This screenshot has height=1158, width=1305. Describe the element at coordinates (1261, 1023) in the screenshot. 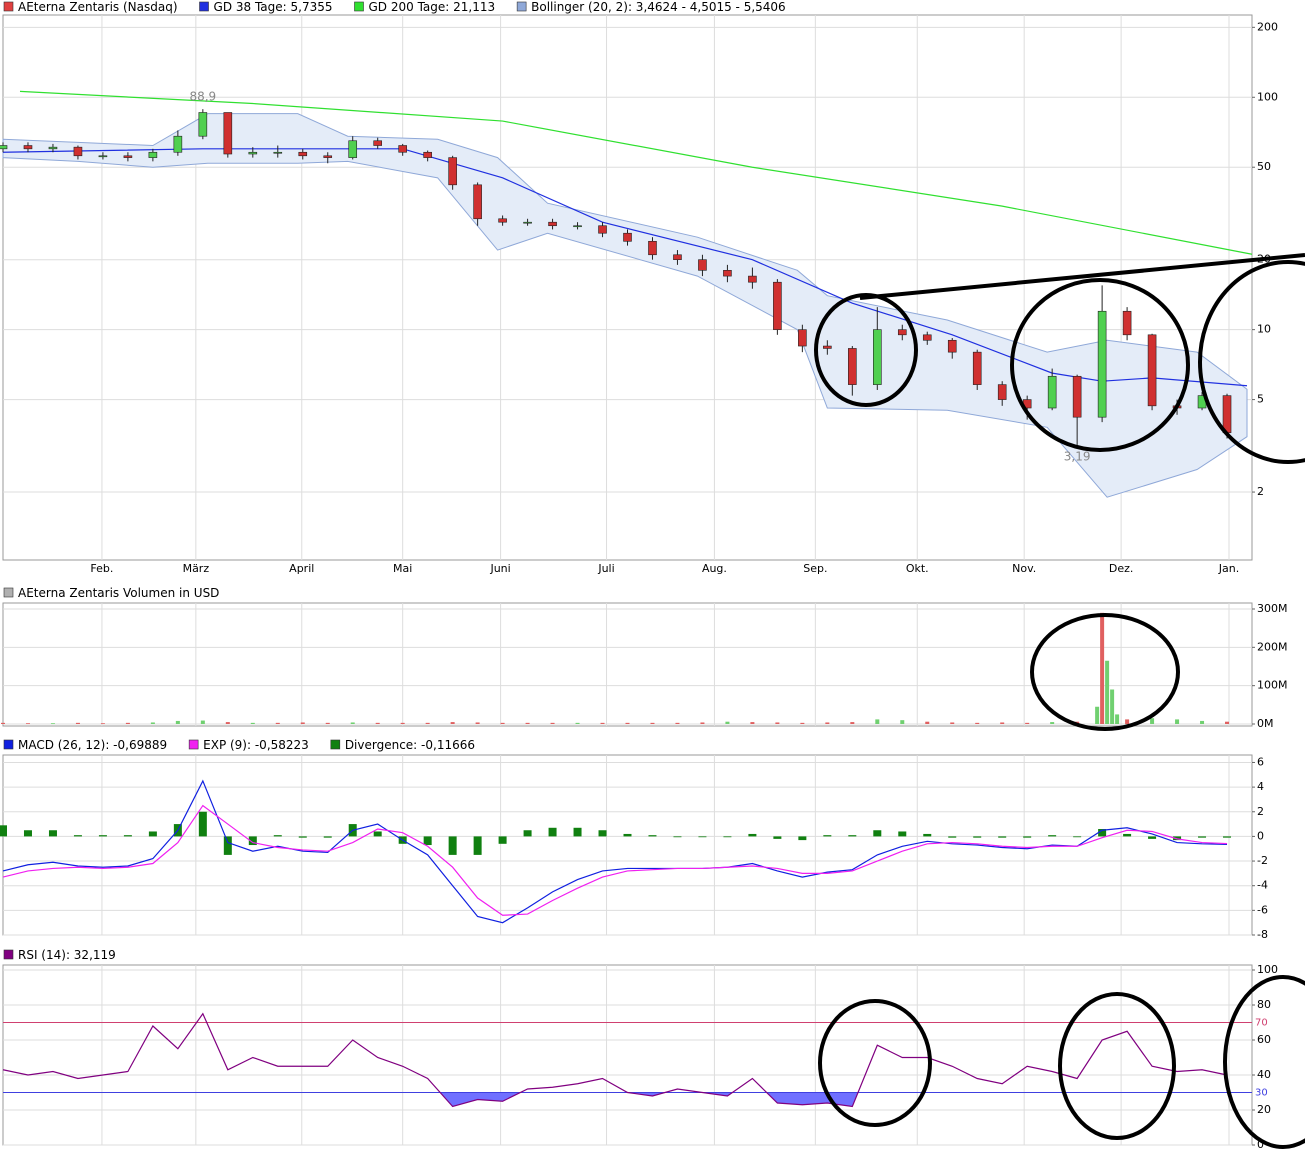

I see `reference-label: 70` at that location.